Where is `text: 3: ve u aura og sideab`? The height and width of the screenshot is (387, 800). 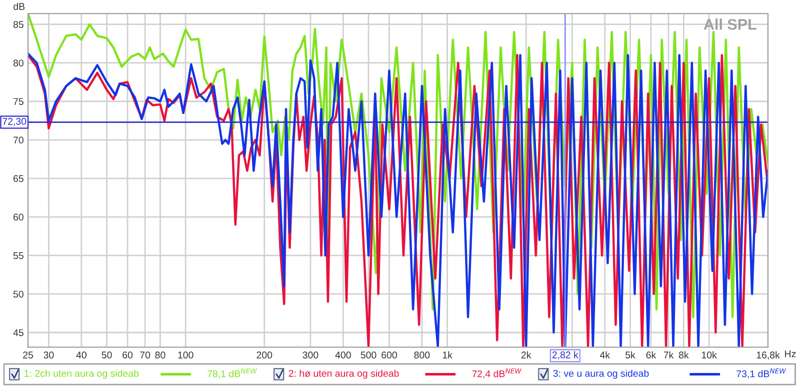
text: 3: ve u aura og sideab is located at coordinates (601, 374).